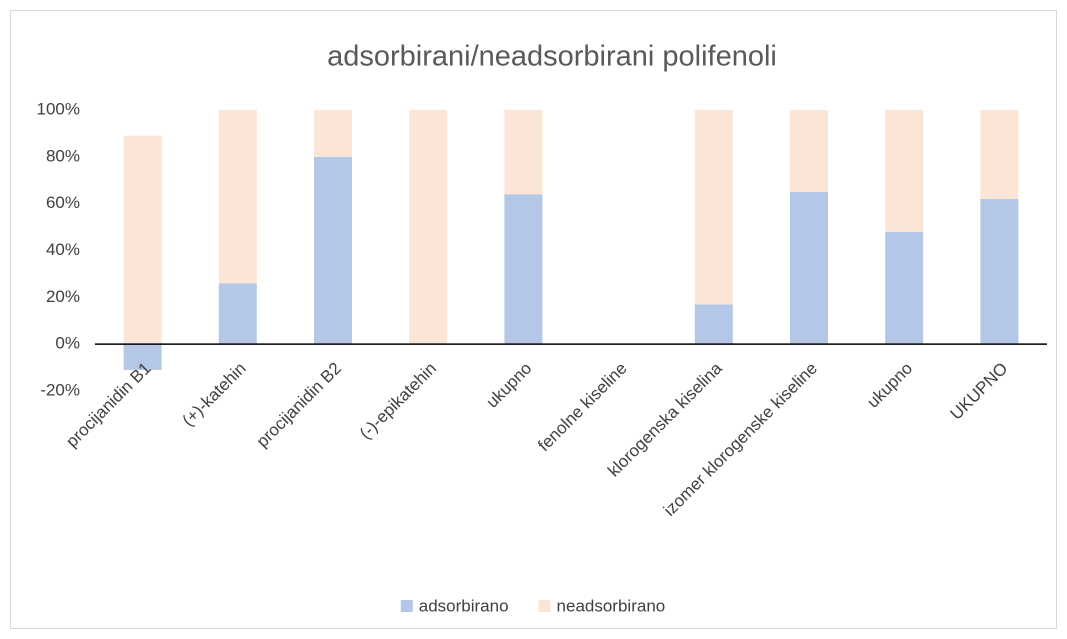  Describe the element at coordinates (464, 605) in the screenshot. I see `legend-label: adsorbirano` at that location.